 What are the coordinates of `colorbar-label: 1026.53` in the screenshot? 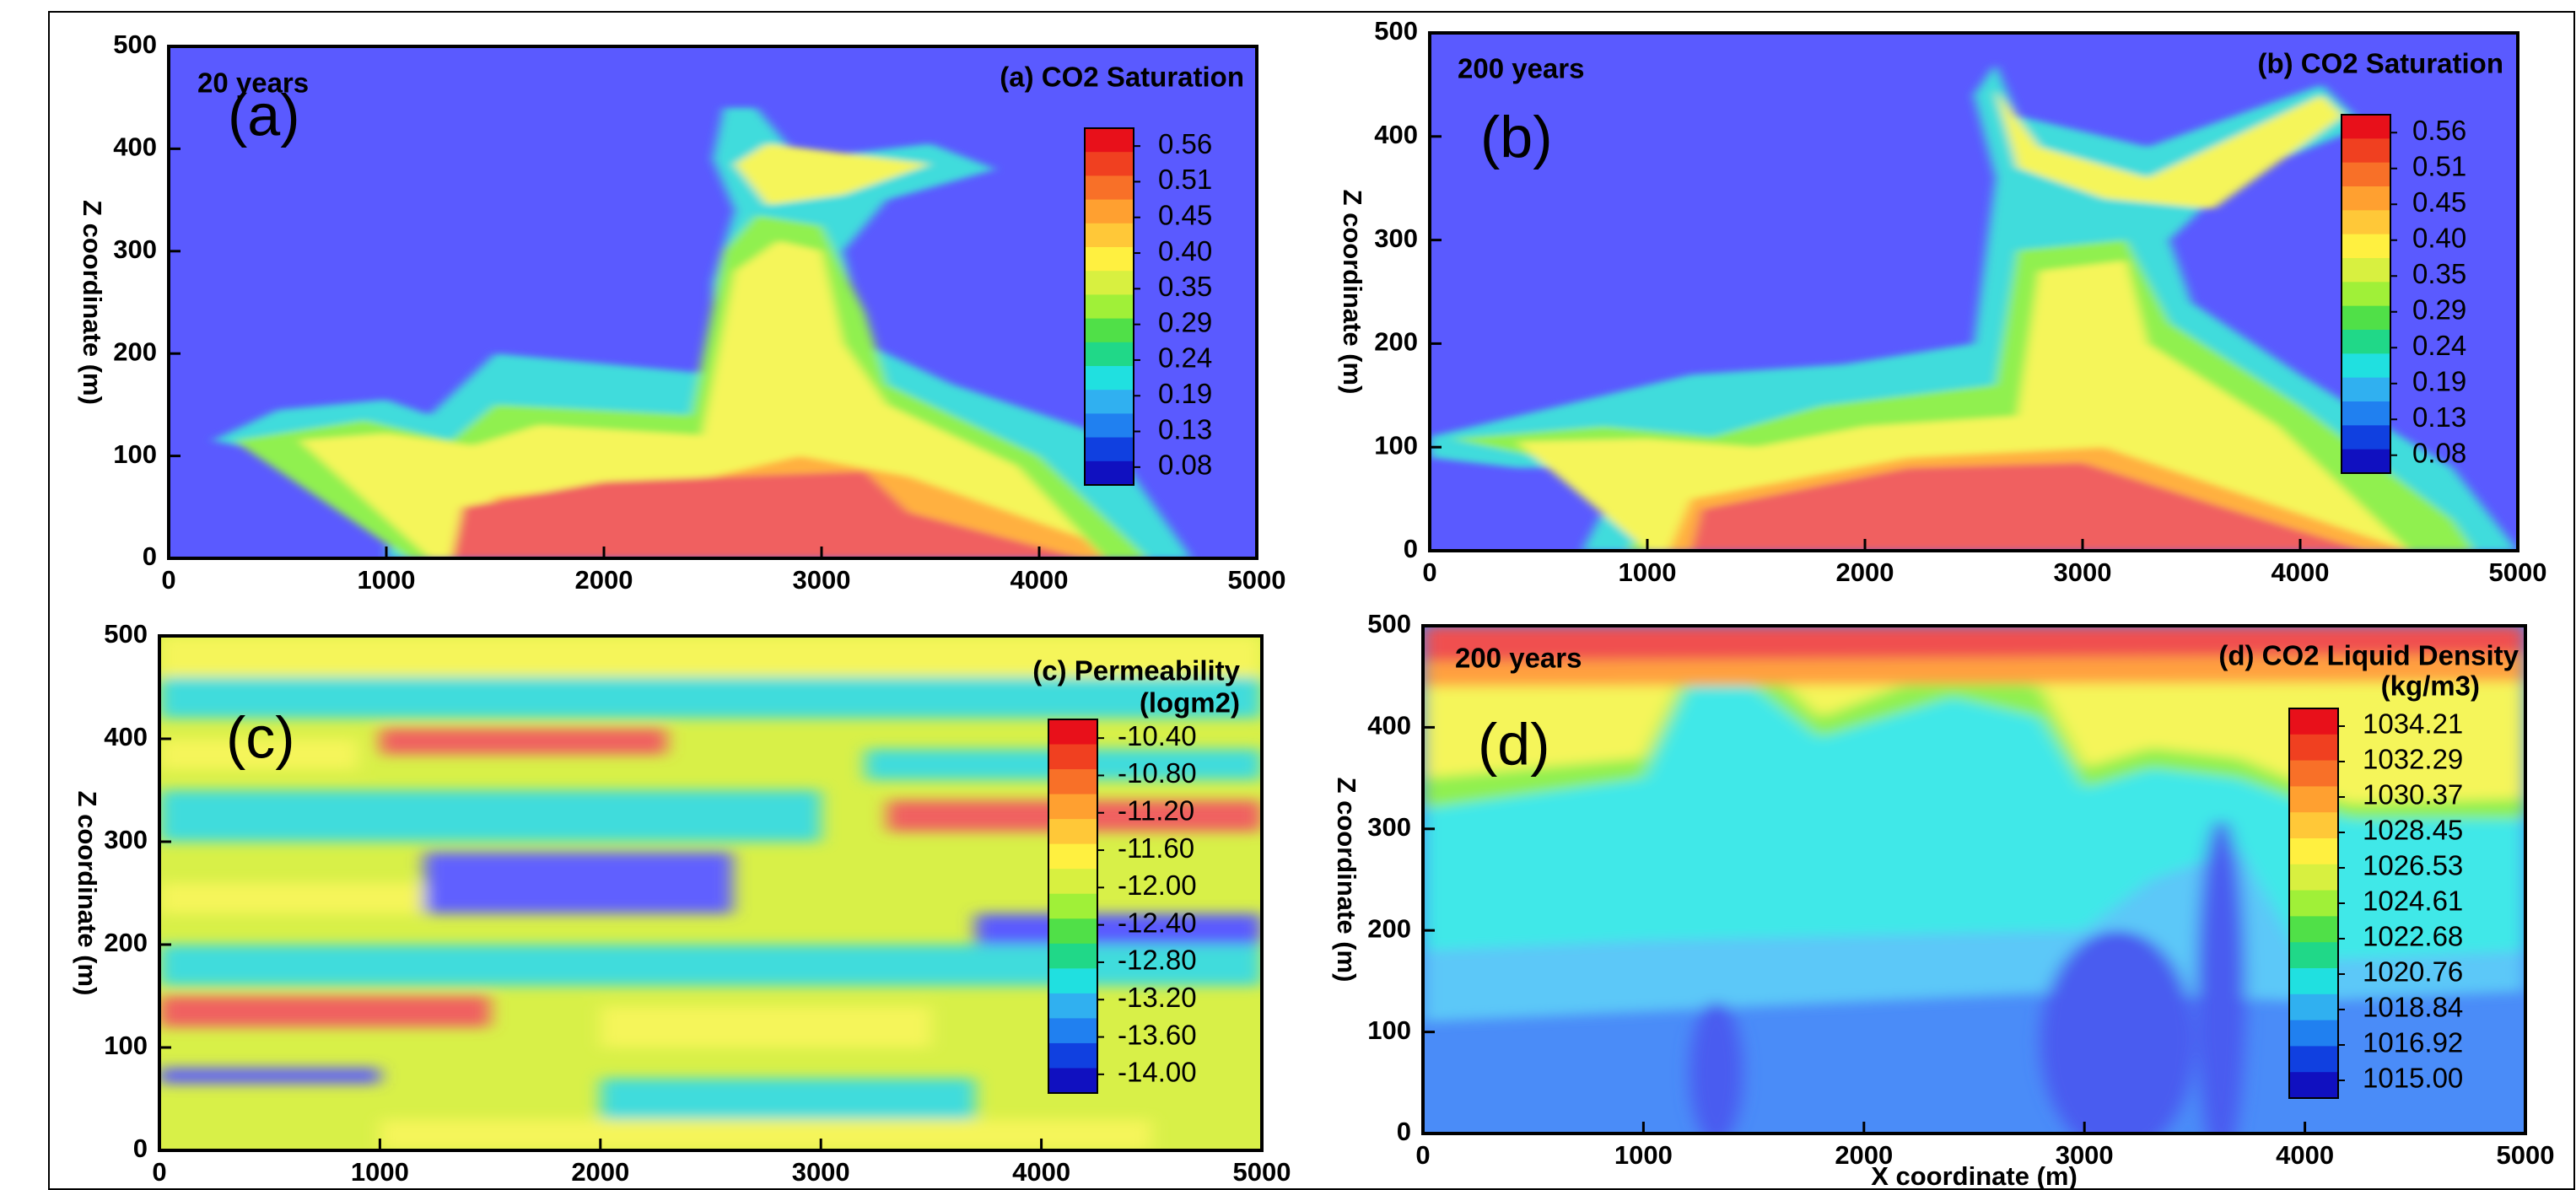 It's located at (2413, 865).